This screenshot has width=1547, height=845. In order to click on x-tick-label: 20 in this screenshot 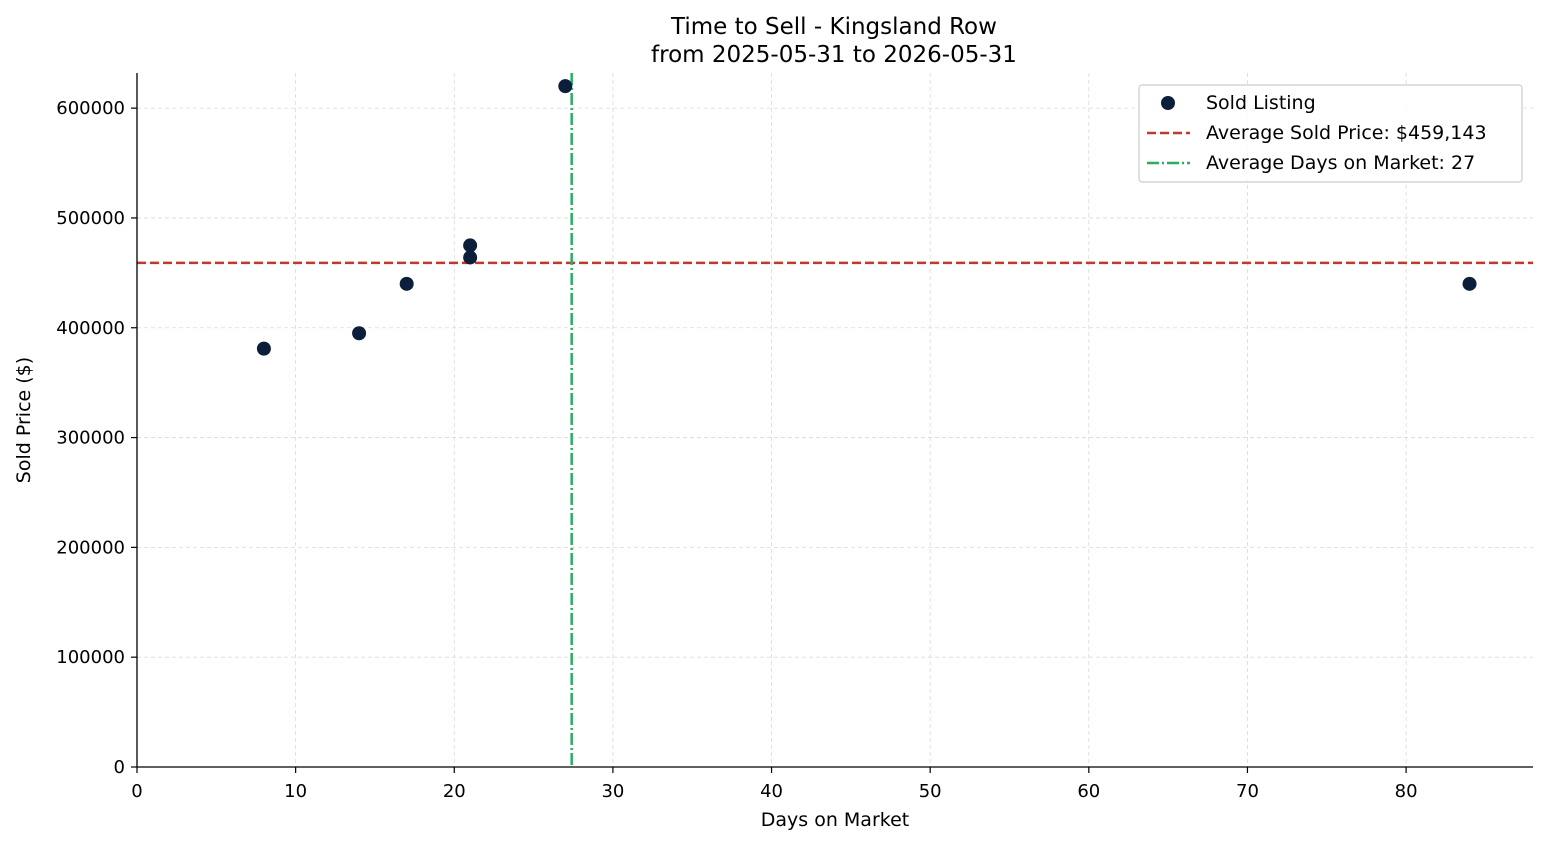, I will do `click(454, 791)`.